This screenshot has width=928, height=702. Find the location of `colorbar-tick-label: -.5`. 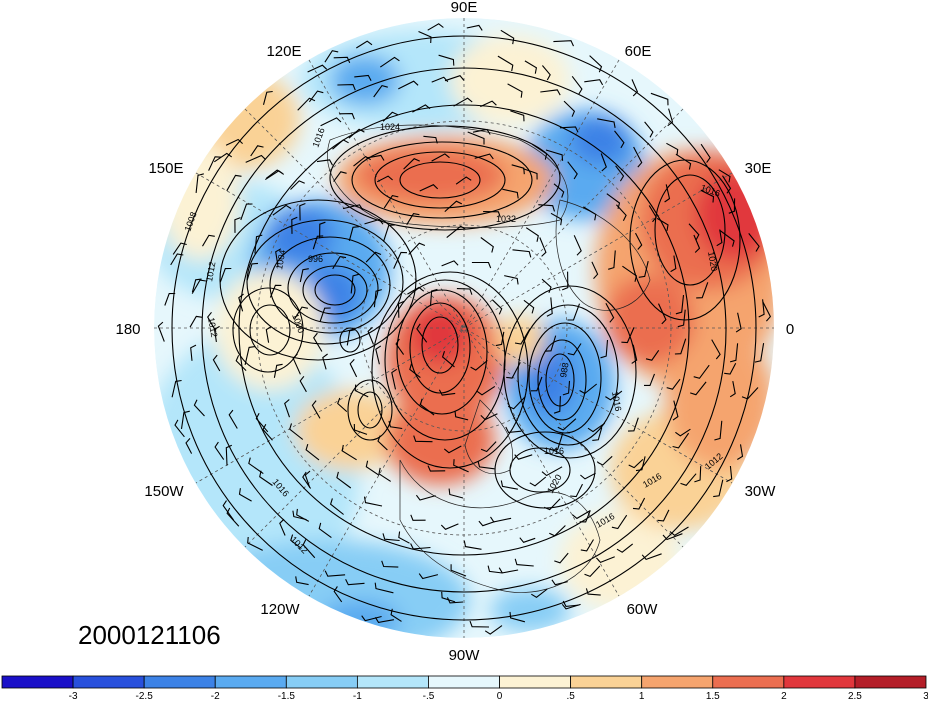

colorbar-tick-label: -.5 is located at coordinates (429, 696).